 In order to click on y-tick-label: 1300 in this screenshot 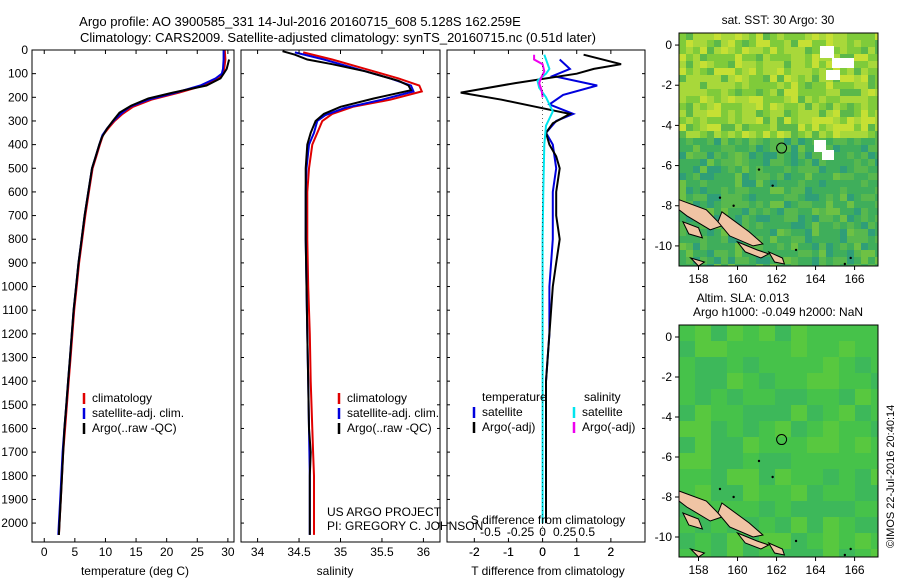, I will do `click(14, 358)`.